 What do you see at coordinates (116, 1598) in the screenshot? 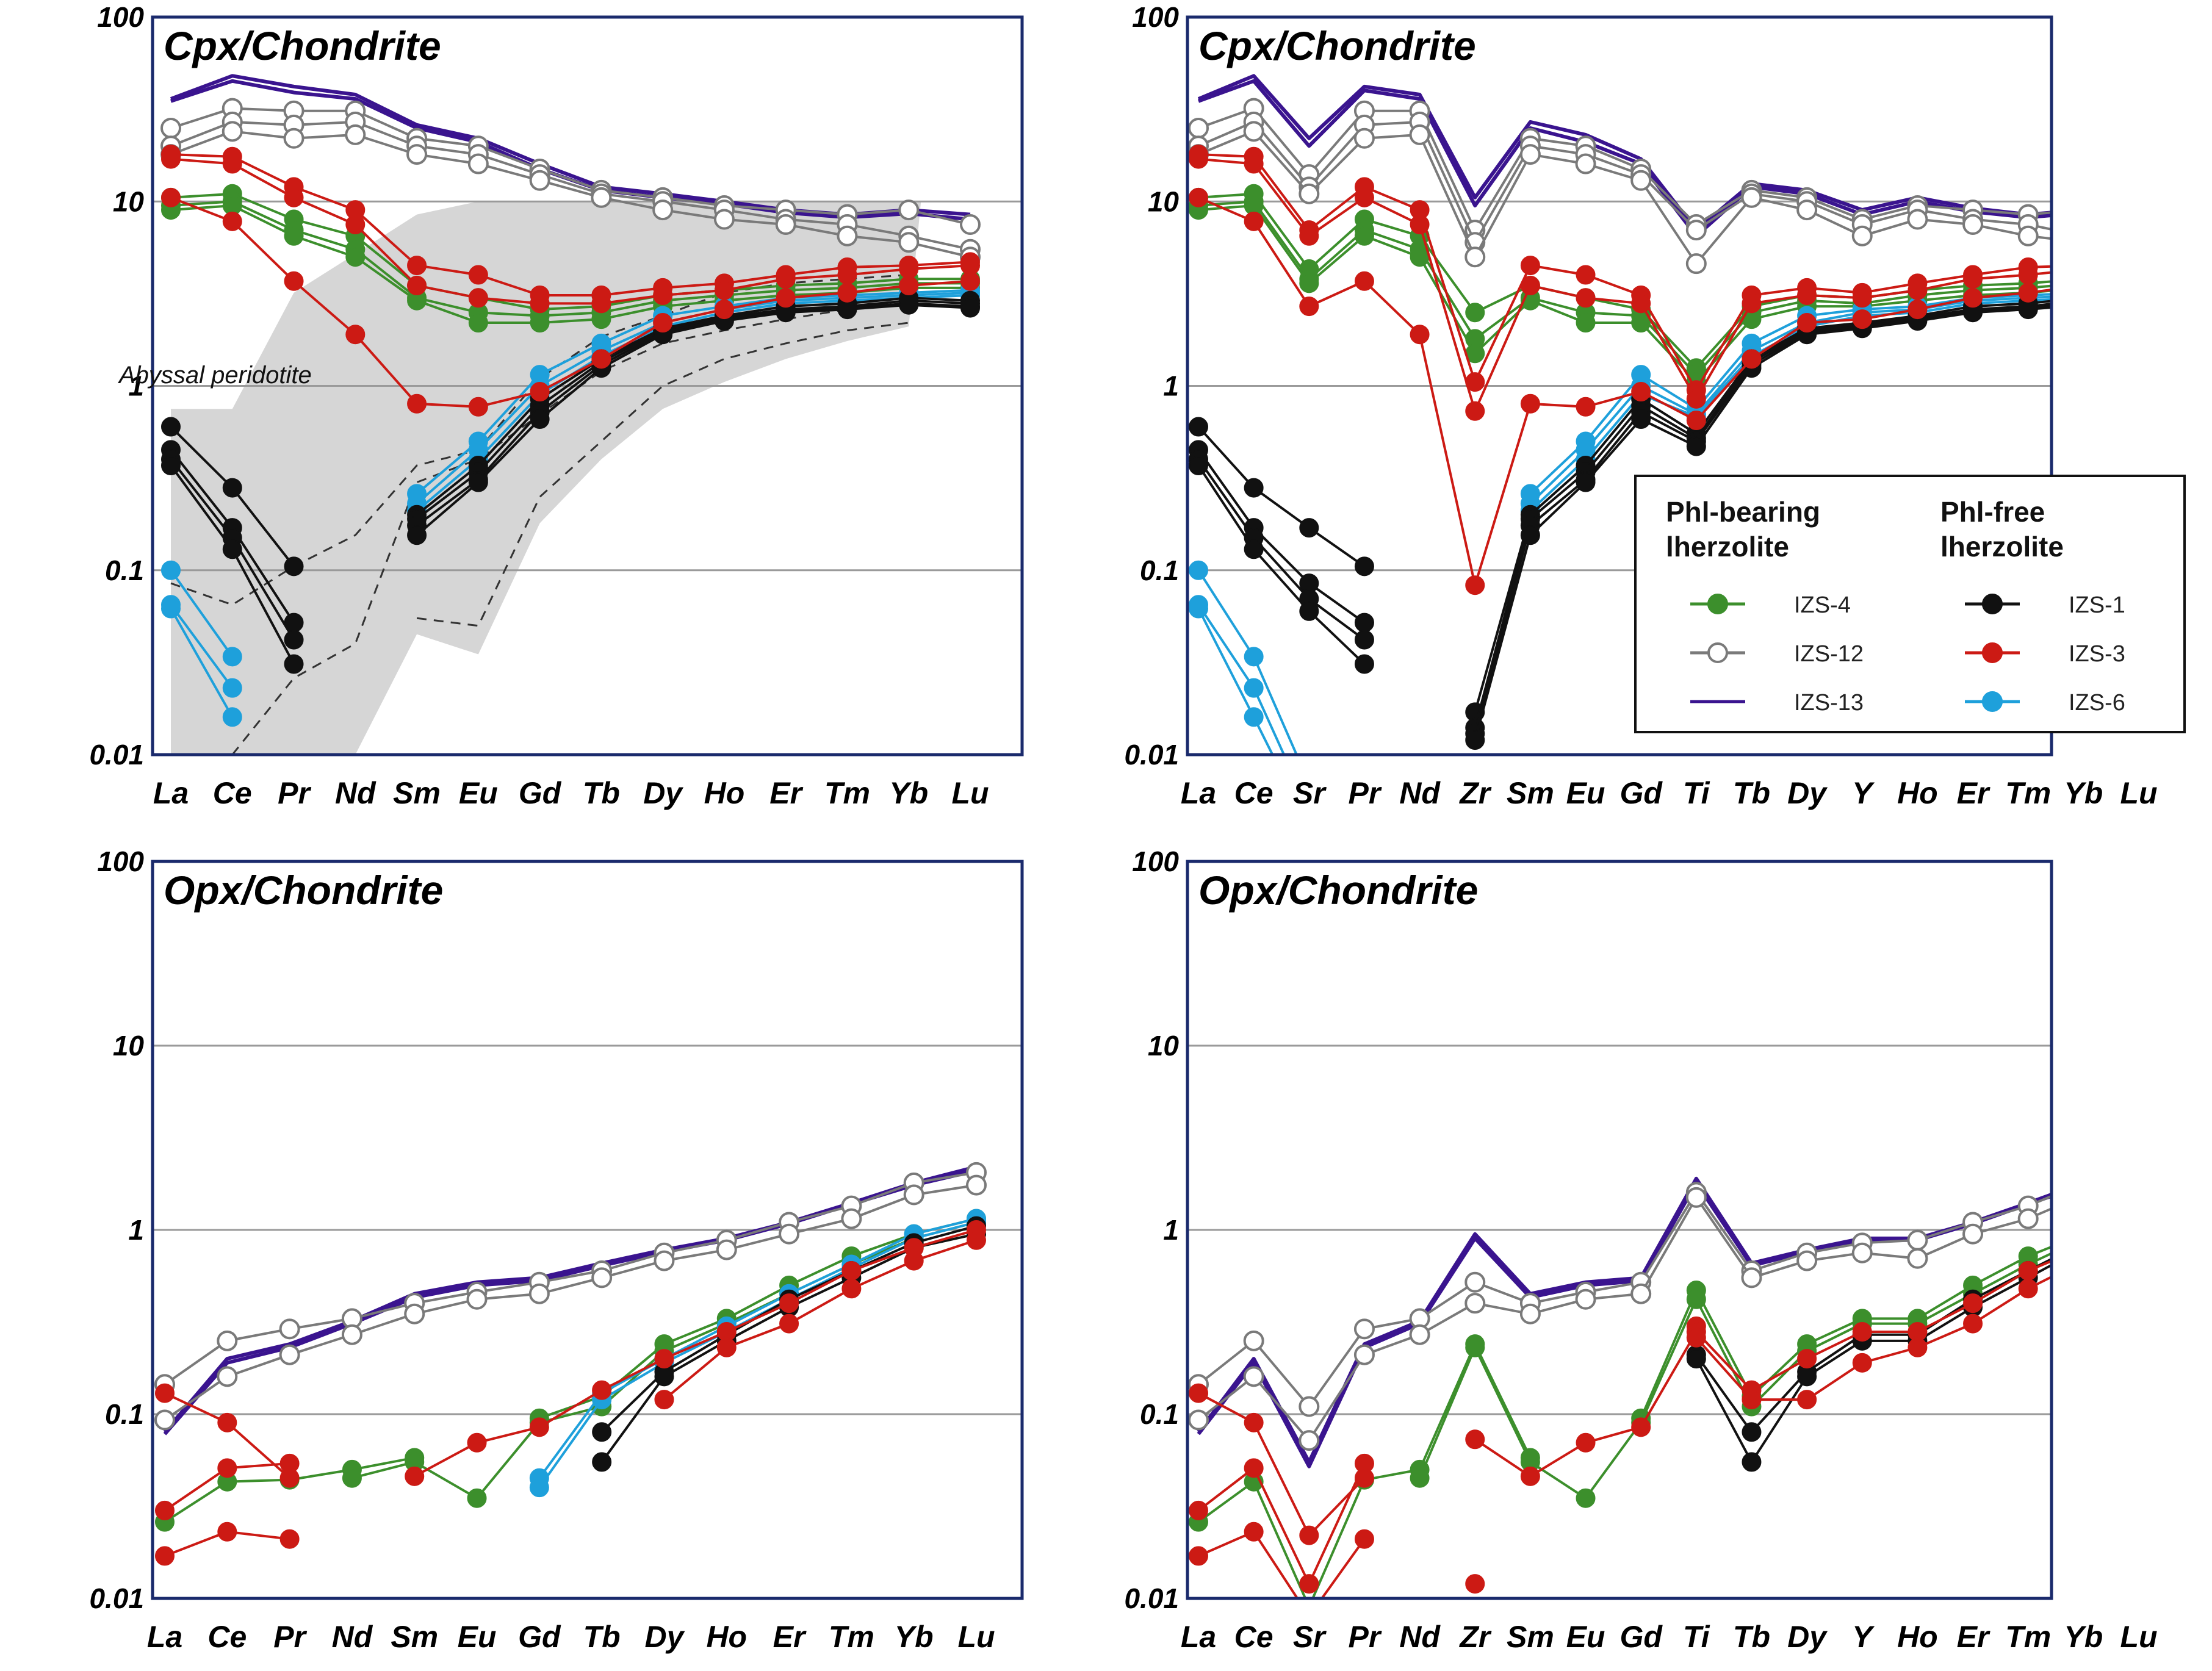
I see `y-tick-label: 0.01` at bounding box center [116, 1598].